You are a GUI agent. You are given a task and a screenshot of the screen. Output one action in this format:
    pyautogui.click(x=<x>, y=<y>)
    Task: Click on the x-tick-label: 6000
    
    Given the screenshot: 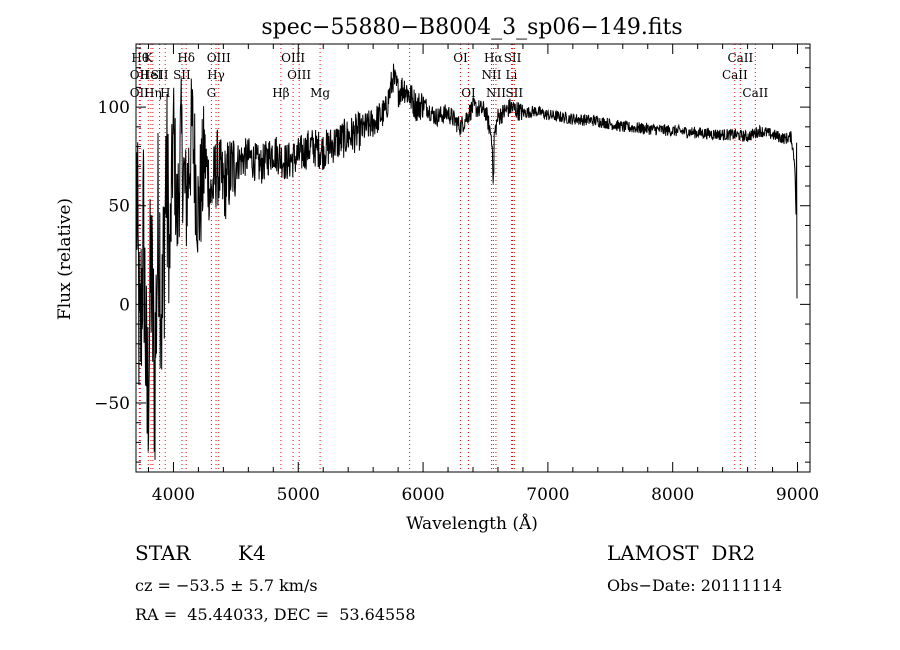 What is the action you would take?
    pyautogui.click(x=422, y=495)
    